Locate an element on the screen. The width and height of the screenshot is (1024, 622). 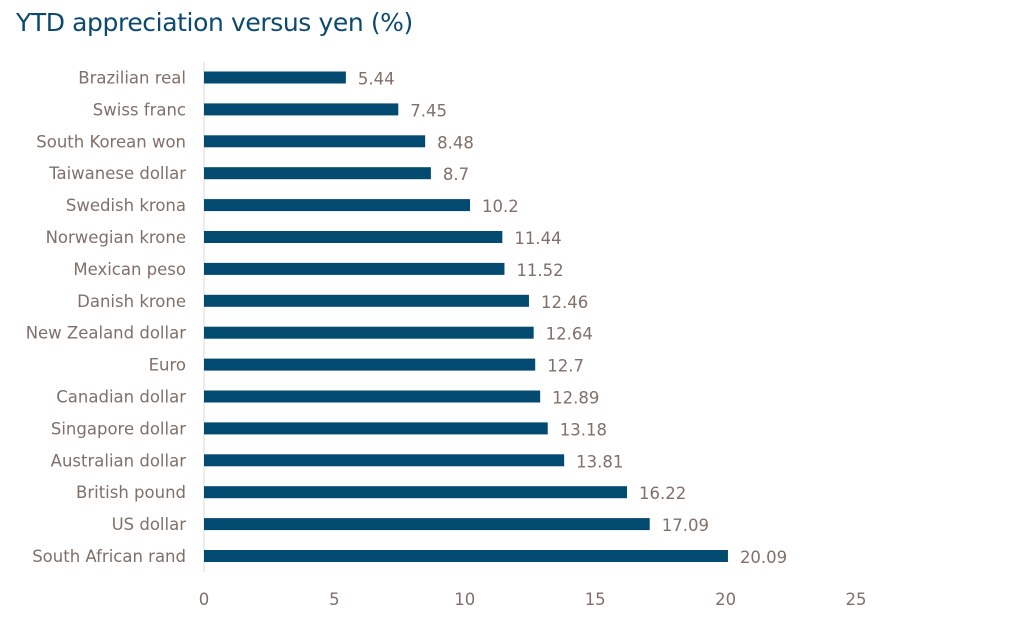
value-label: 17.09 is located at coordinates (685, 525).